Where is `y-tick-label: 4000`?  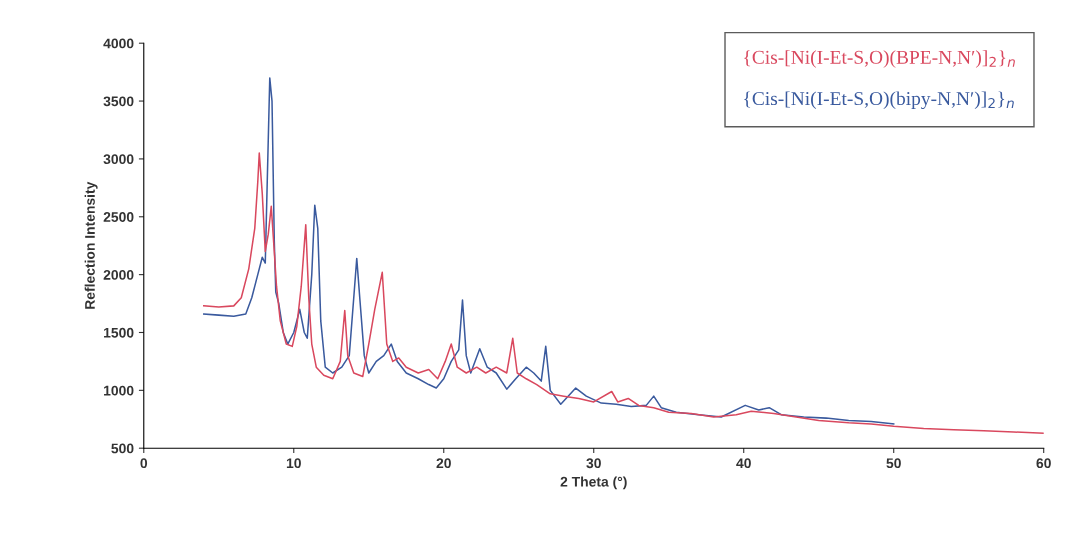 y-tick-label: 4000 is located at coordinates (118, 43).